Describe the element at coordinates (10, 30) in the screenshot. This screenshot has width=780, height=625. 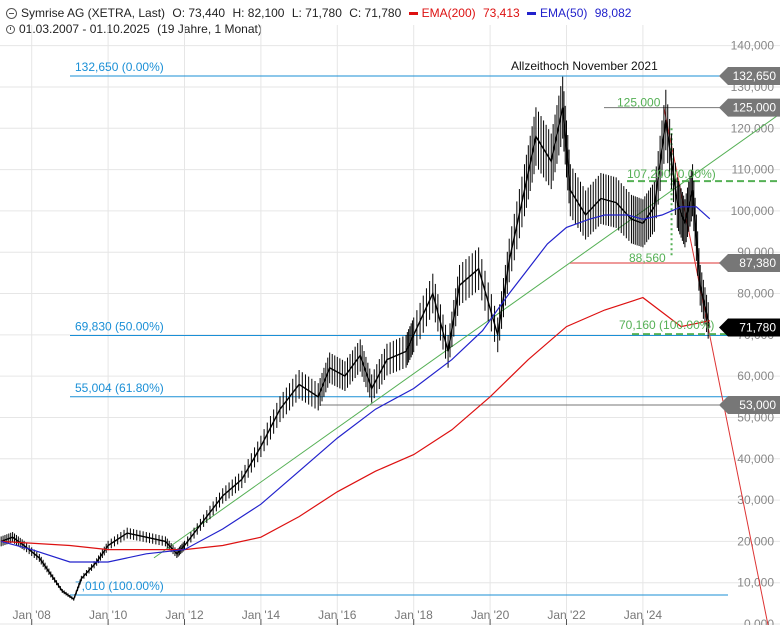
I see `clock-icon` at that location.